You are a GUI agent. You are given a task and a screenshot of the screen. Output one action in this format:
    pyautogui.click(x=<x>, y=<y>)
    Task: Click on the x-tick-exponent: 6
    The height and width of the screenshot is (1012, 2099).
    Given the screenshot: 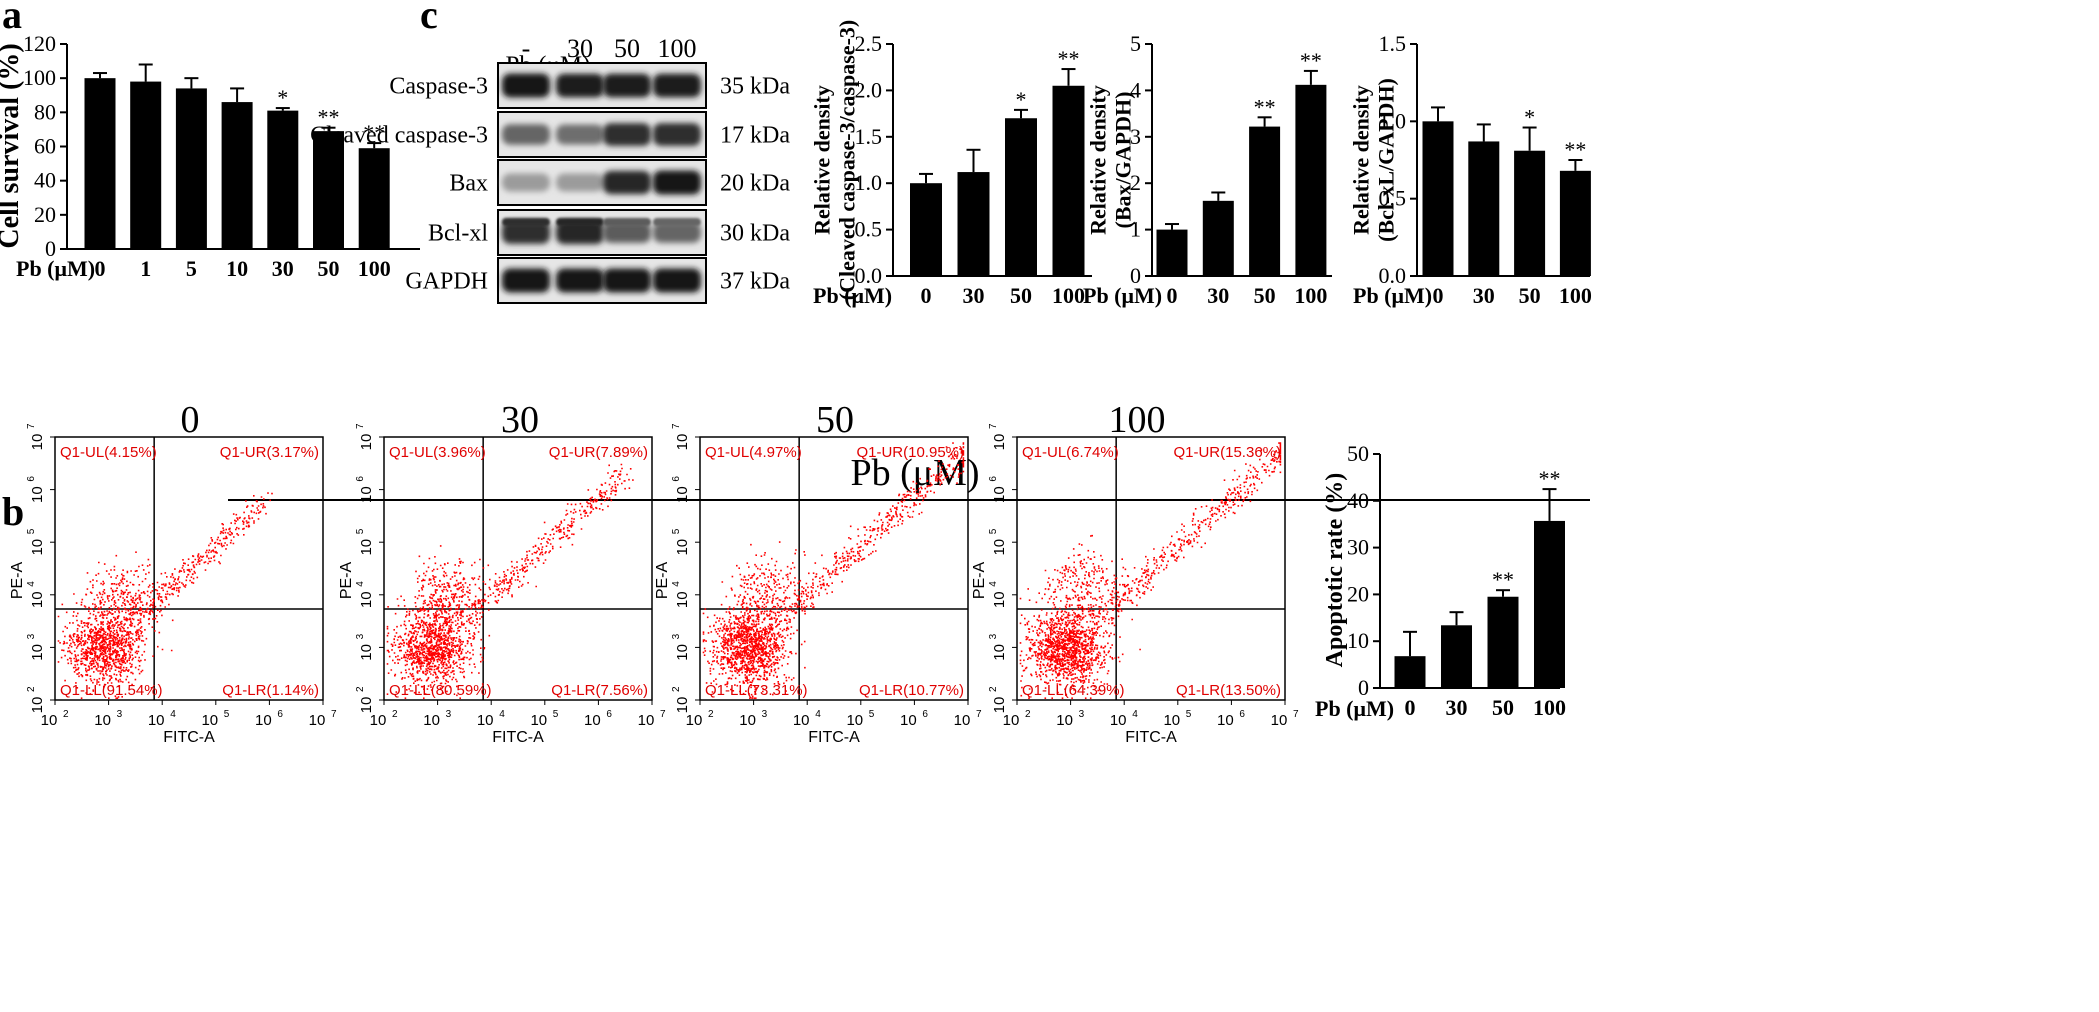 What is the action you would take?
    pyautogui.click(x=280, y=714)
    